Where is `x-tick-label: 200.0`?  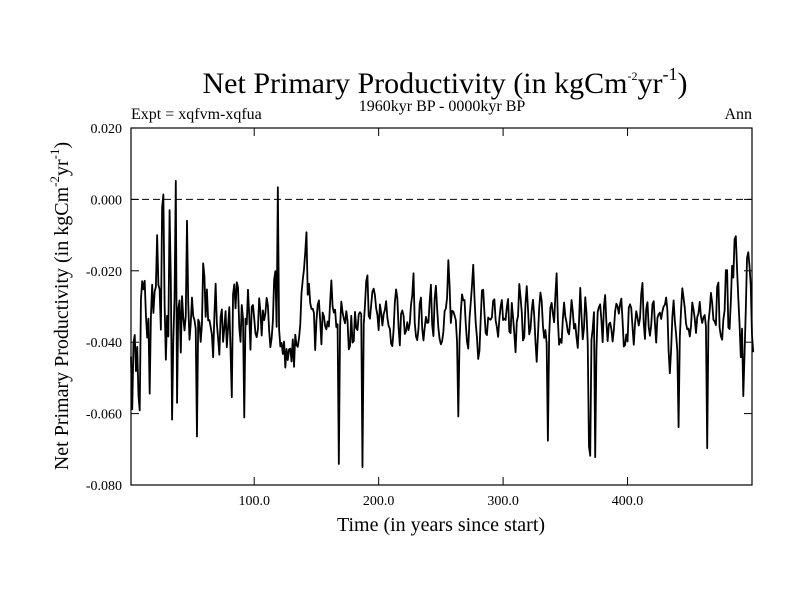 x-tick-label: 200.0 is located at coordinates (379, 501).